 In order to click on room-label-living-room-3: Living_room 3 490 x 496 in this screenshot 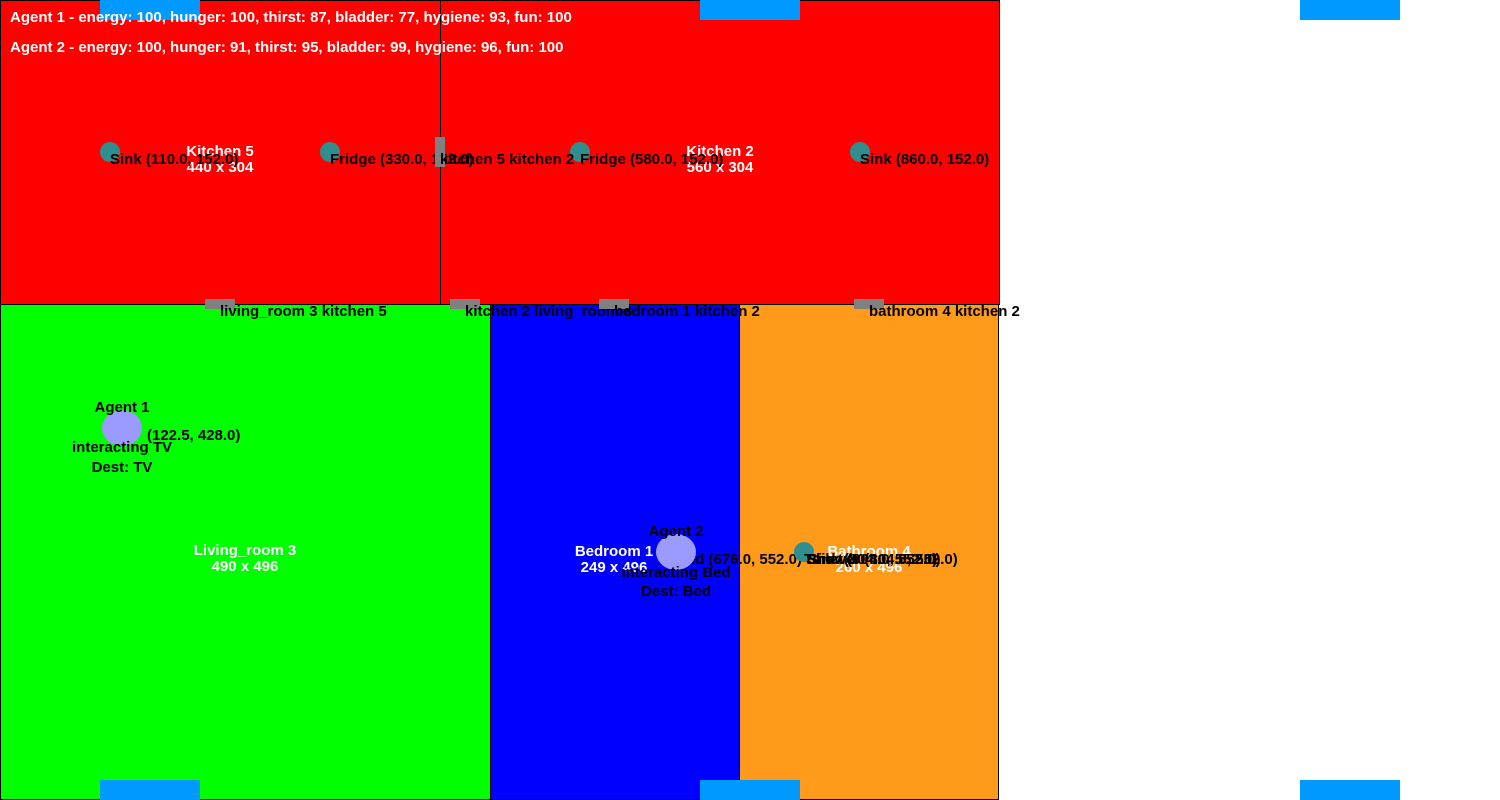, I will do `click(245, 559)`.